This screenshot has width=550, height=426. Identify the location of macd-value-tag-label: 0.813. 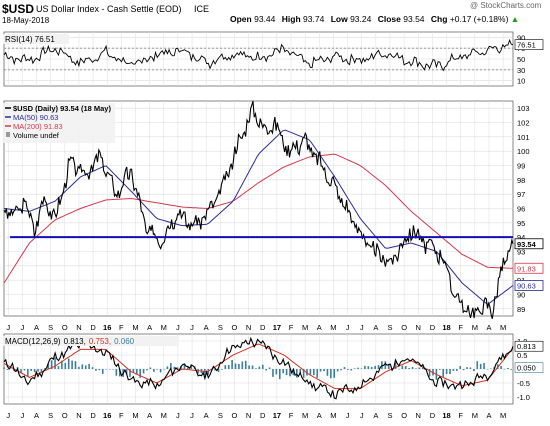
(526, 346).